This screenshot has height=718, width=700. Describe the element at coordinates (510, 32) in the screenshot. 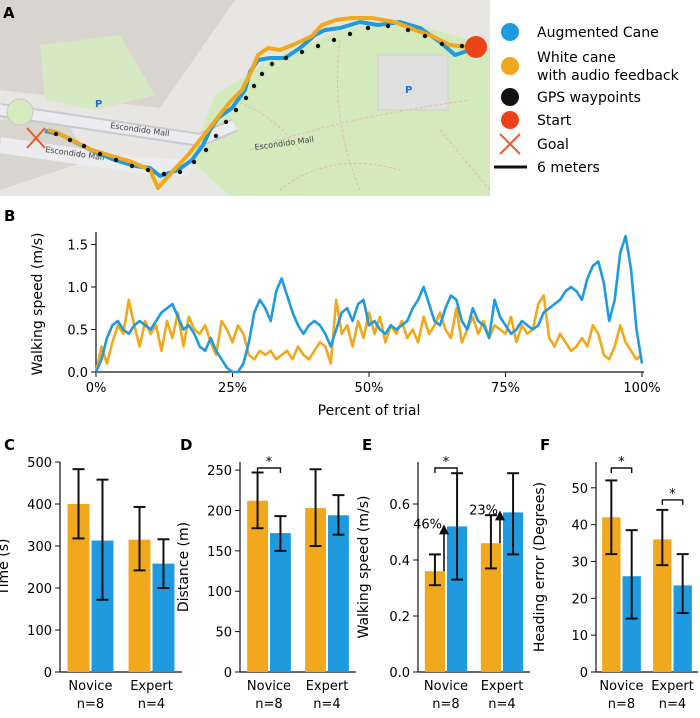

I see `legend-marker-augmented` at that location.